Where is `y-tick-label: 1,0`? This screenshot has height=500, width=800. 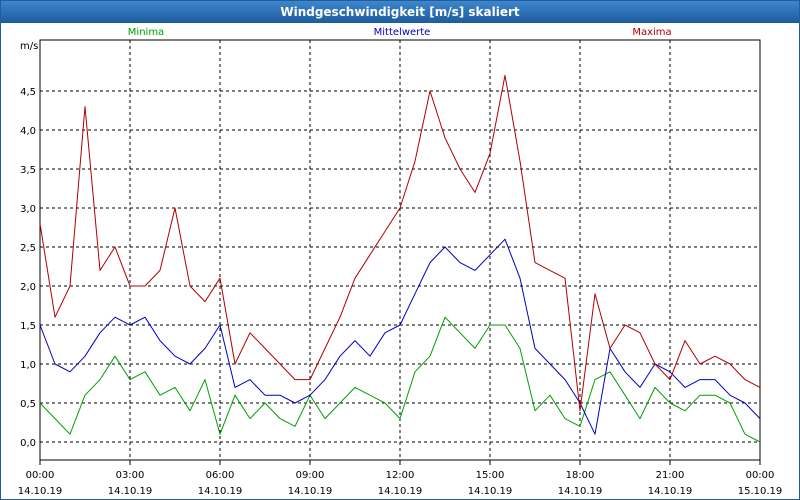
y-tick-label: 1,0 is located at coordinates (28, 365).